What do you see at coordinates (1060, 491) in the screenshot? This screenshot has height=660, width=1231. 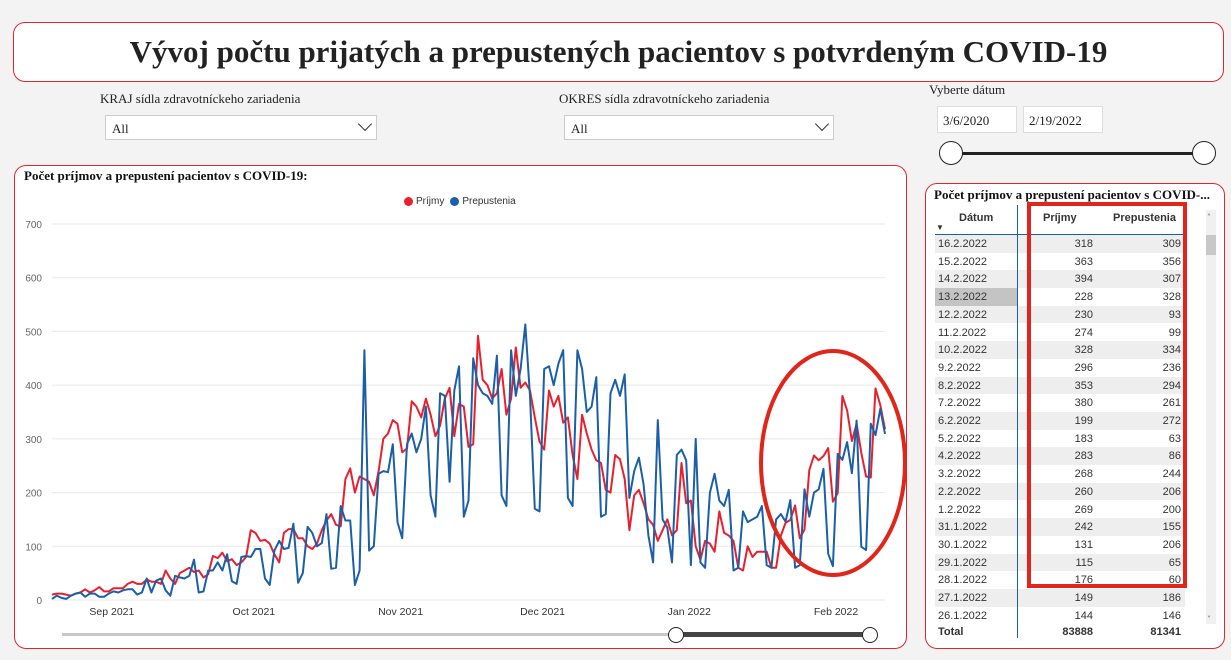 I see `table-row: 2.2.2022 260 206` at bounding box center [1060, 491].